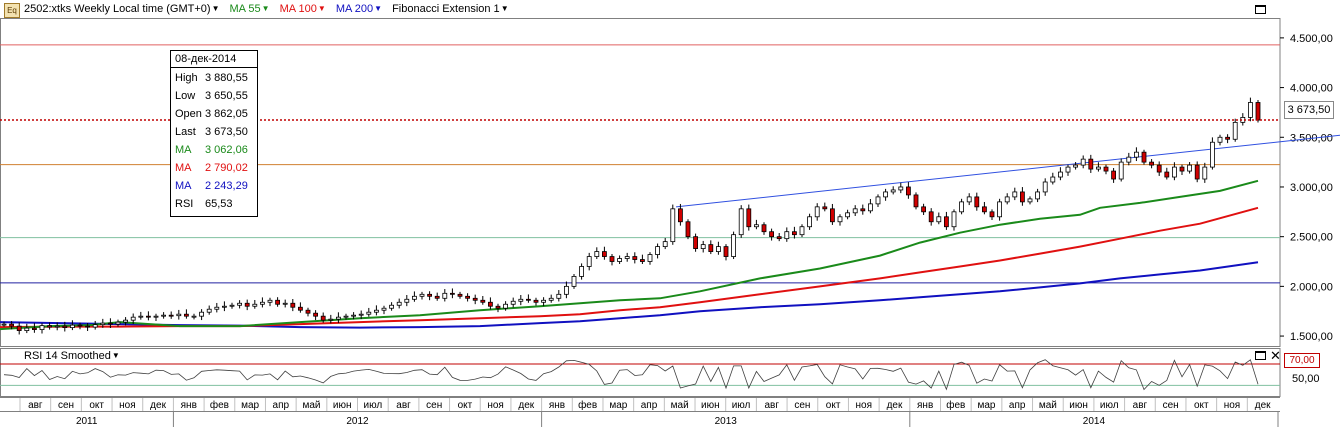 The width and height of the screenshot is (1340, 427). Describe the element at coordinates (185, 132) in the screenshot. I see `info-last-label: Last` at that location.